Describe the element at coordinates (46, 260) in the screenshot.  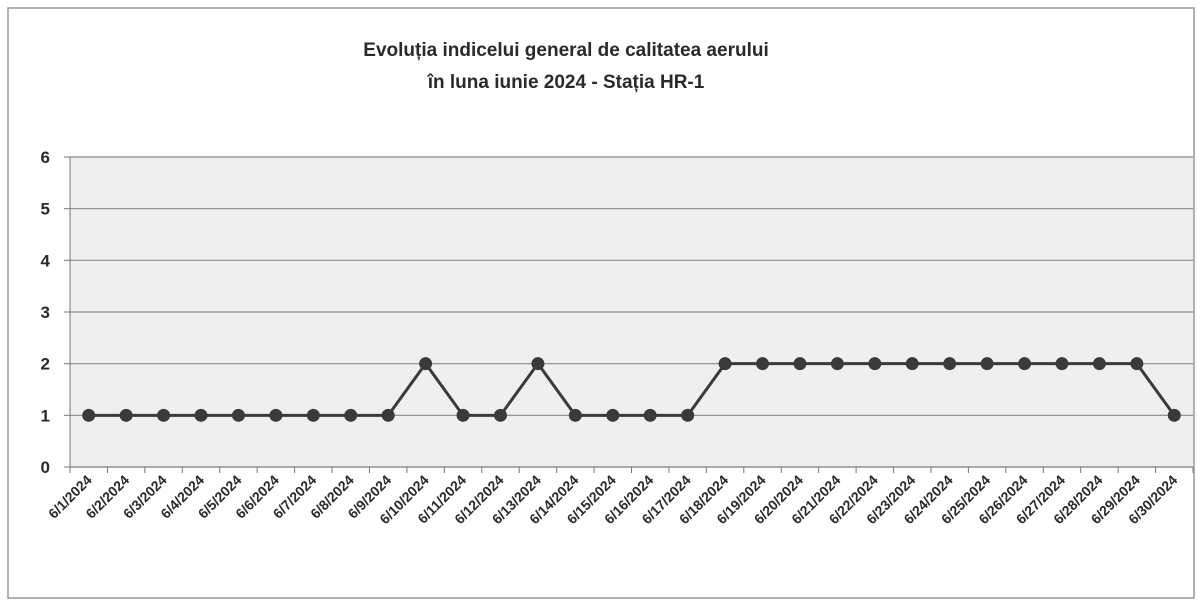
I see `y-tick-label: 4` at that location.